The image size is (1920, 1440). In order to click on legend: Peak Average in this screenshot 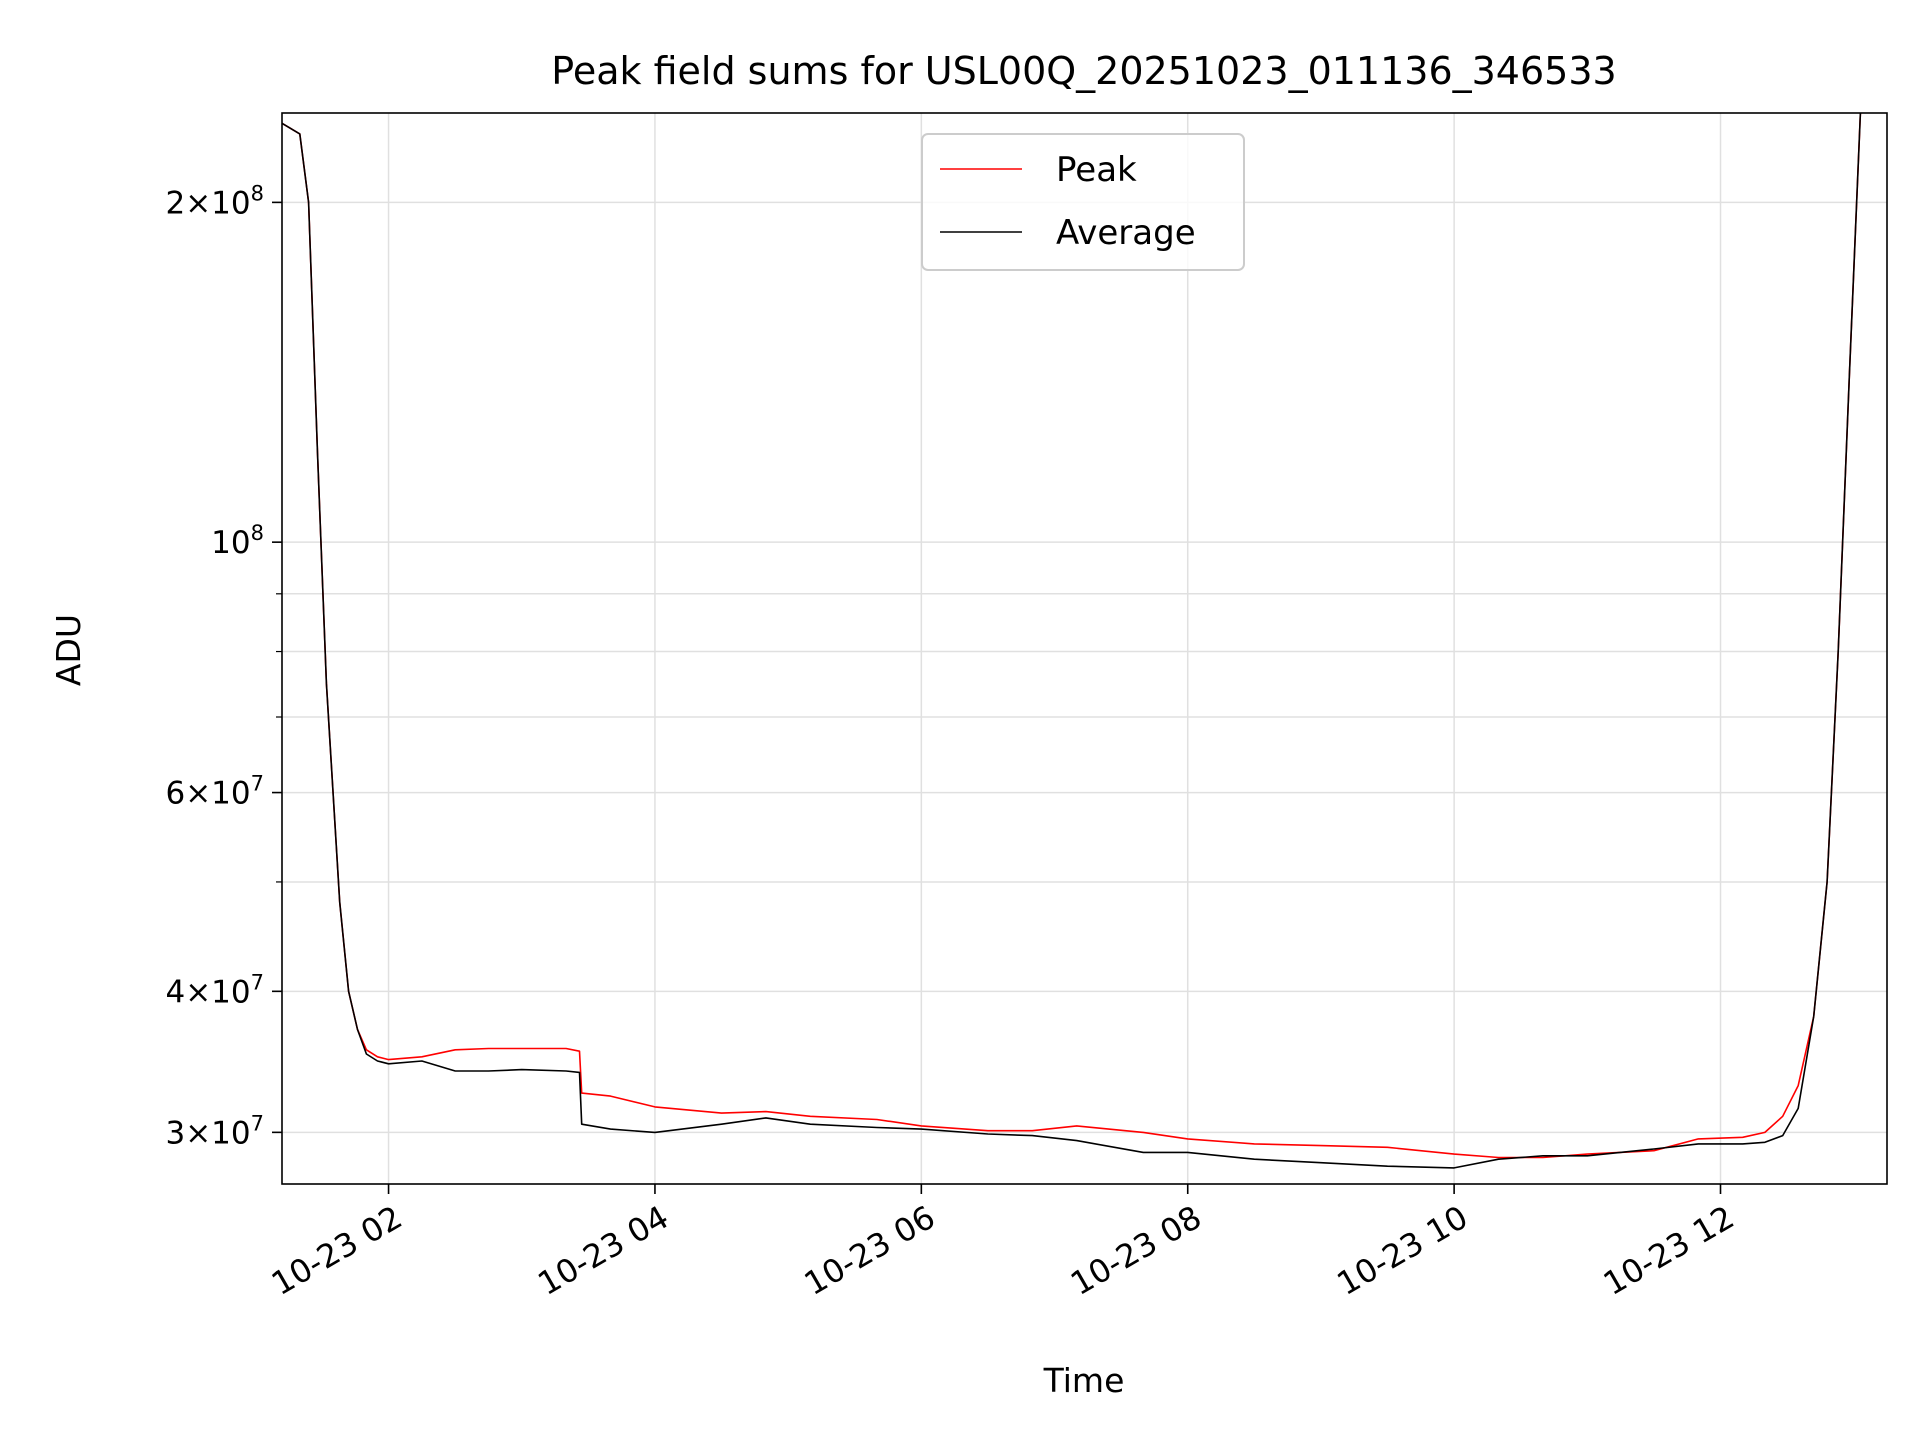, I will do `click(1083, 202)`.